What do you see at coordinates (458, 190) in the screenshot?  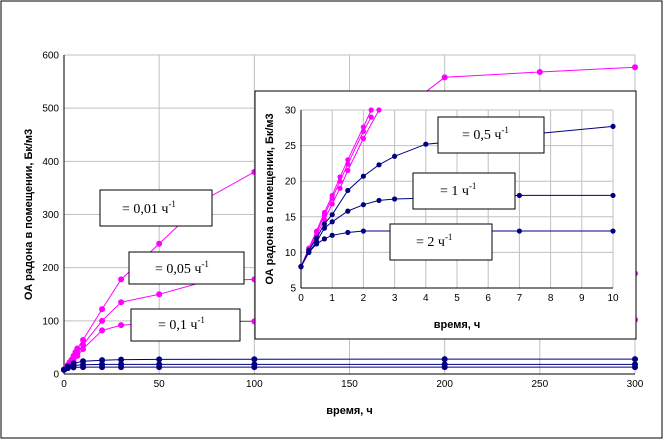 I see `svg-text: = 1 ч-1` at bounding box center [458, 190].